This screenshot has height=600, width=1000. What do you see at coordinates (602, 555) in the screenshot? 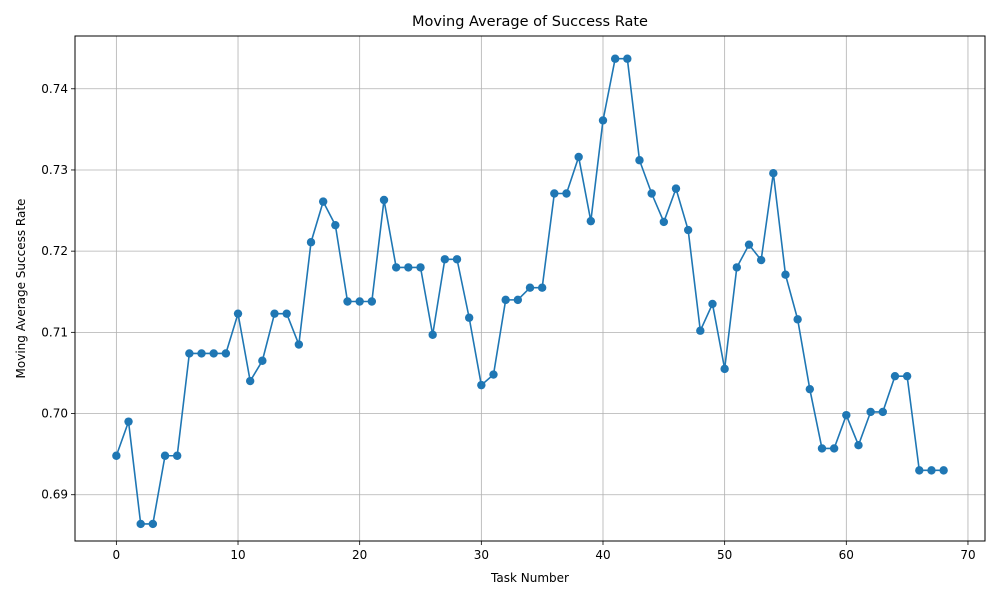
I see `x-tick-label: 40` at bounding box center [602, 555].